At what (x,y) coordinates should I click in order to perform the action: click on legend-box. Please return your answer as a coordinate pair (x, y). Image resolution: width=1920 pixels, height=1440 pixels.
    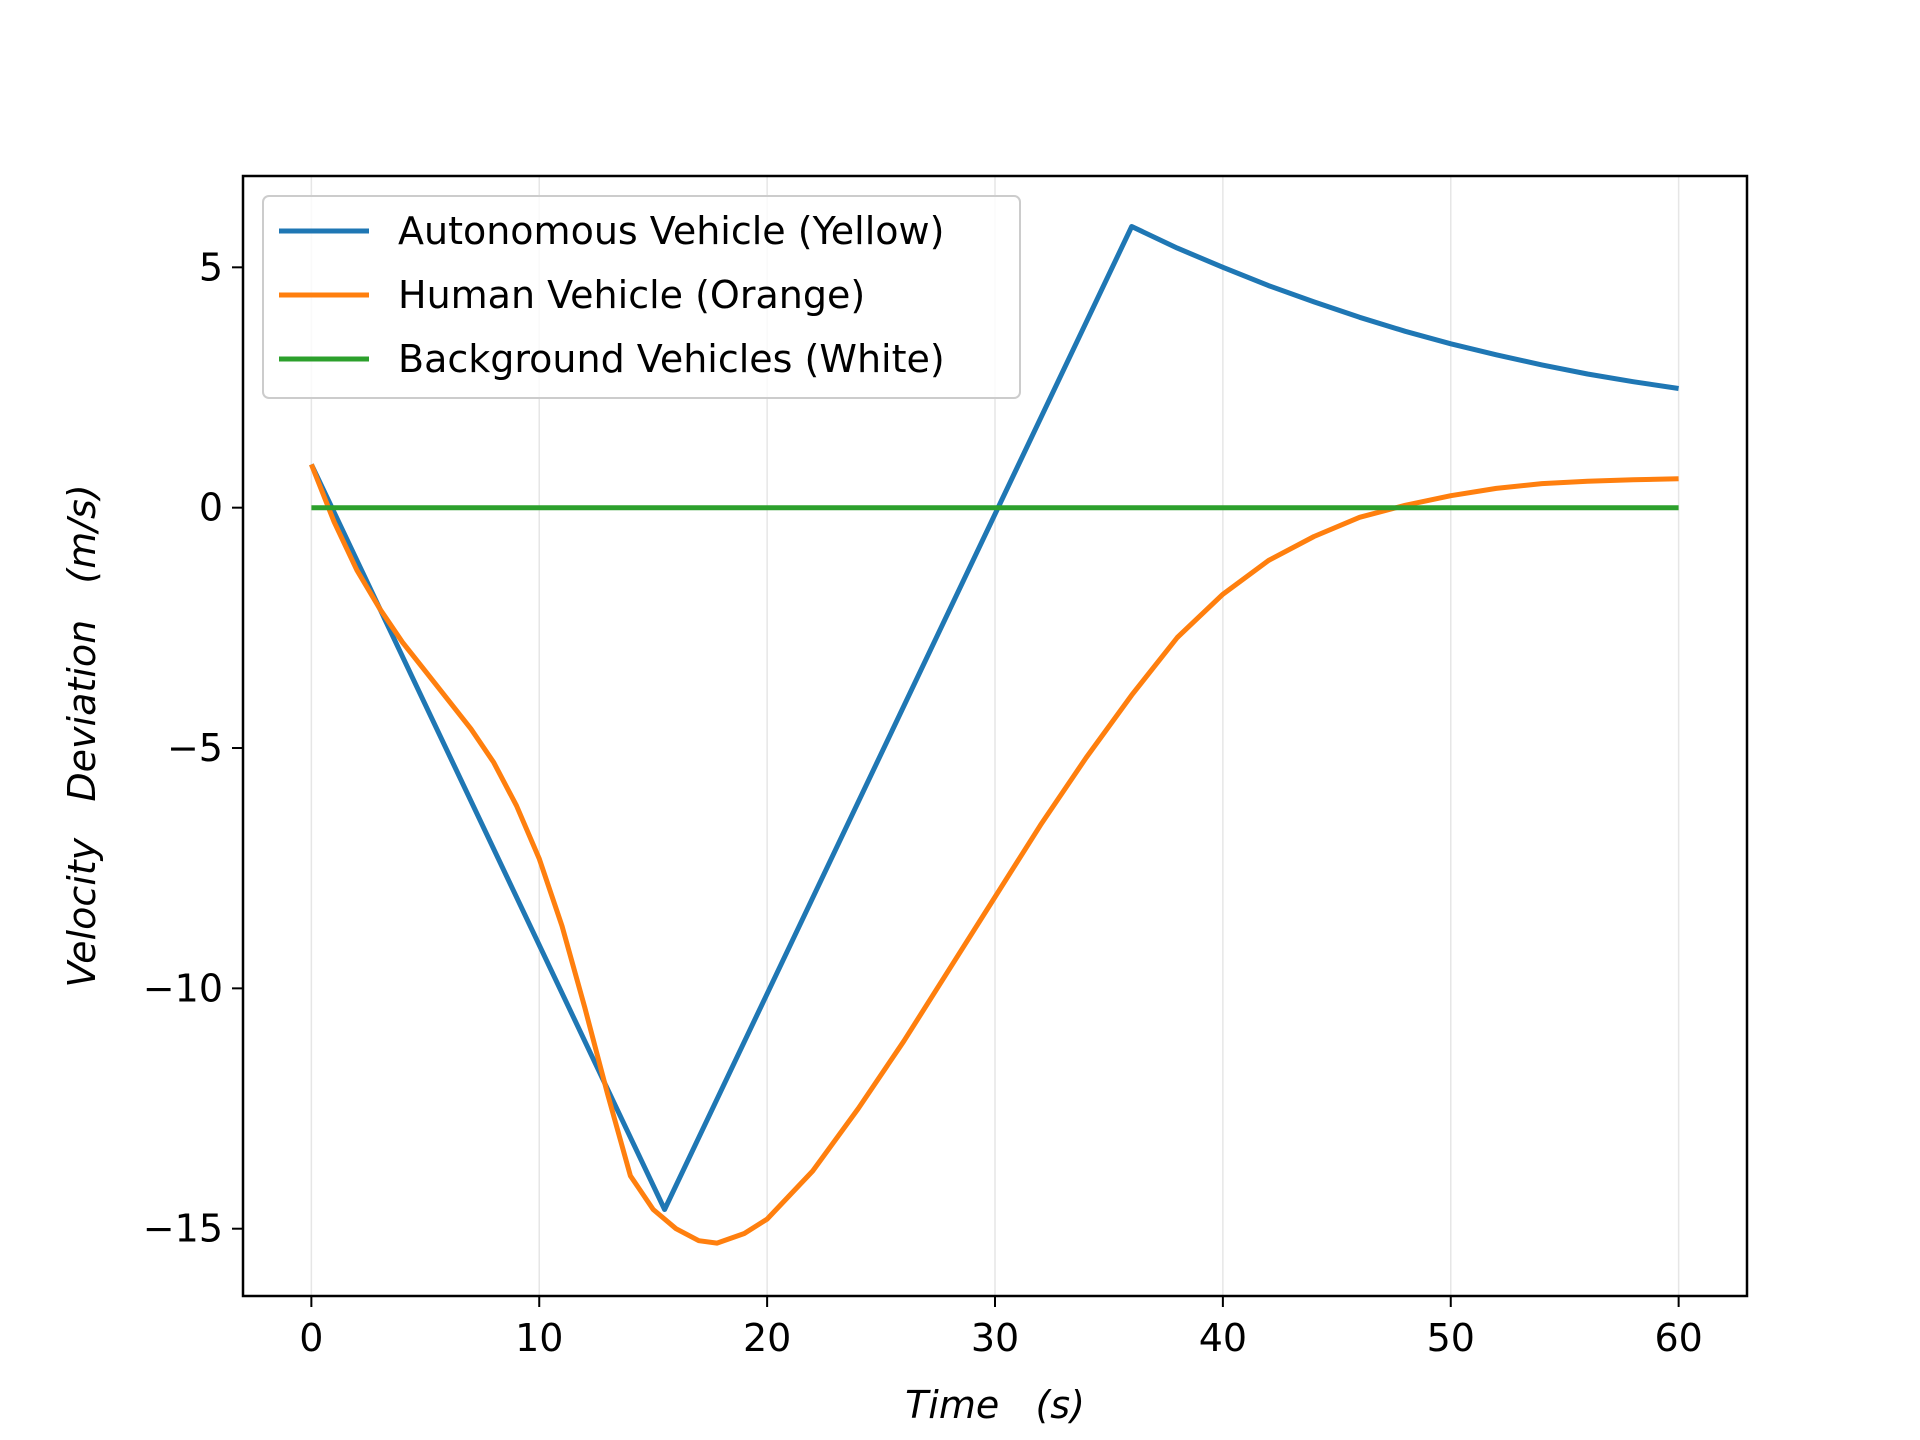
    Looking at the image, I should click on (641, 297).